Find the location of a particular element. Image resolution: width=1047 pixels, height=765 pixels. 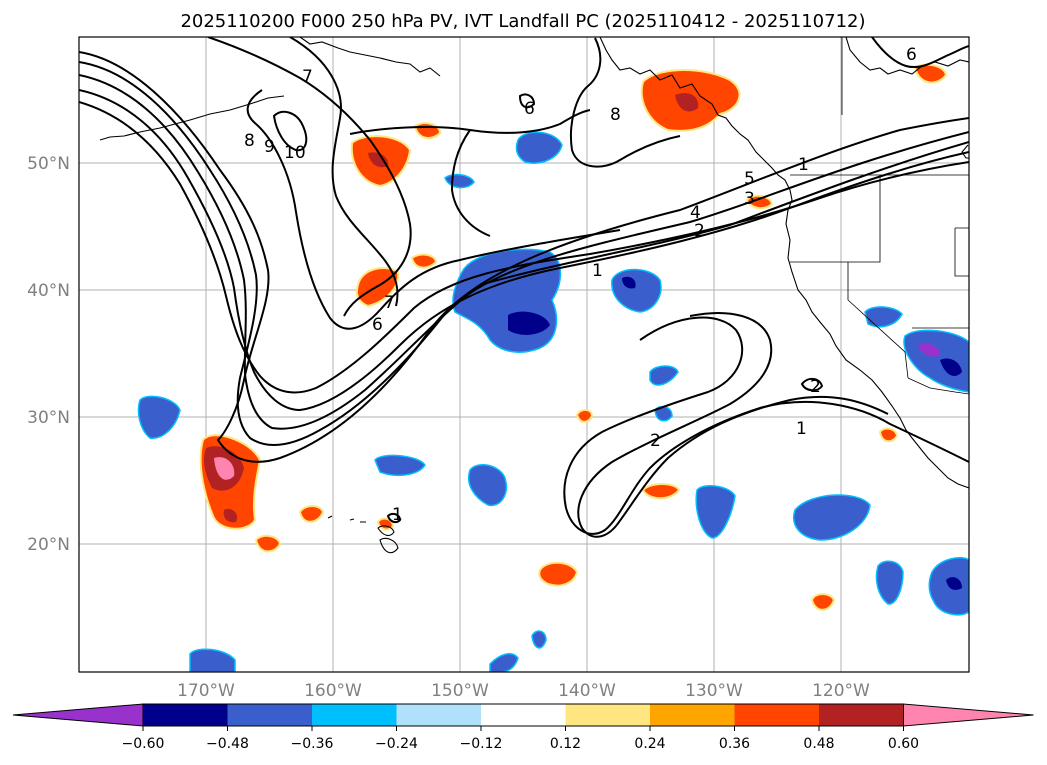

contour-label: 5 is located at coordinates (749, 179).